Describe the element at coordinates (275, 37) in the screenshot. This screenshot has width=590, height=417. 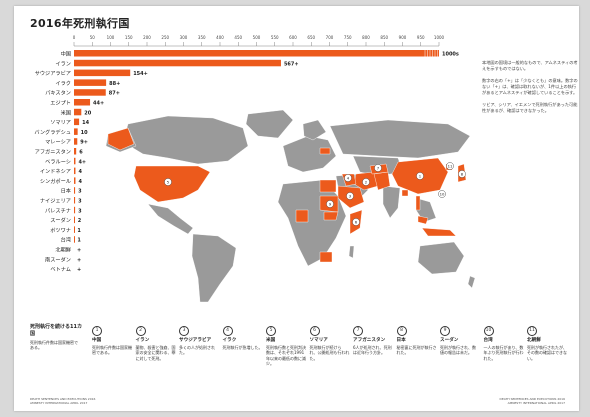
I see `x-tick-label-11: 550` at that location.